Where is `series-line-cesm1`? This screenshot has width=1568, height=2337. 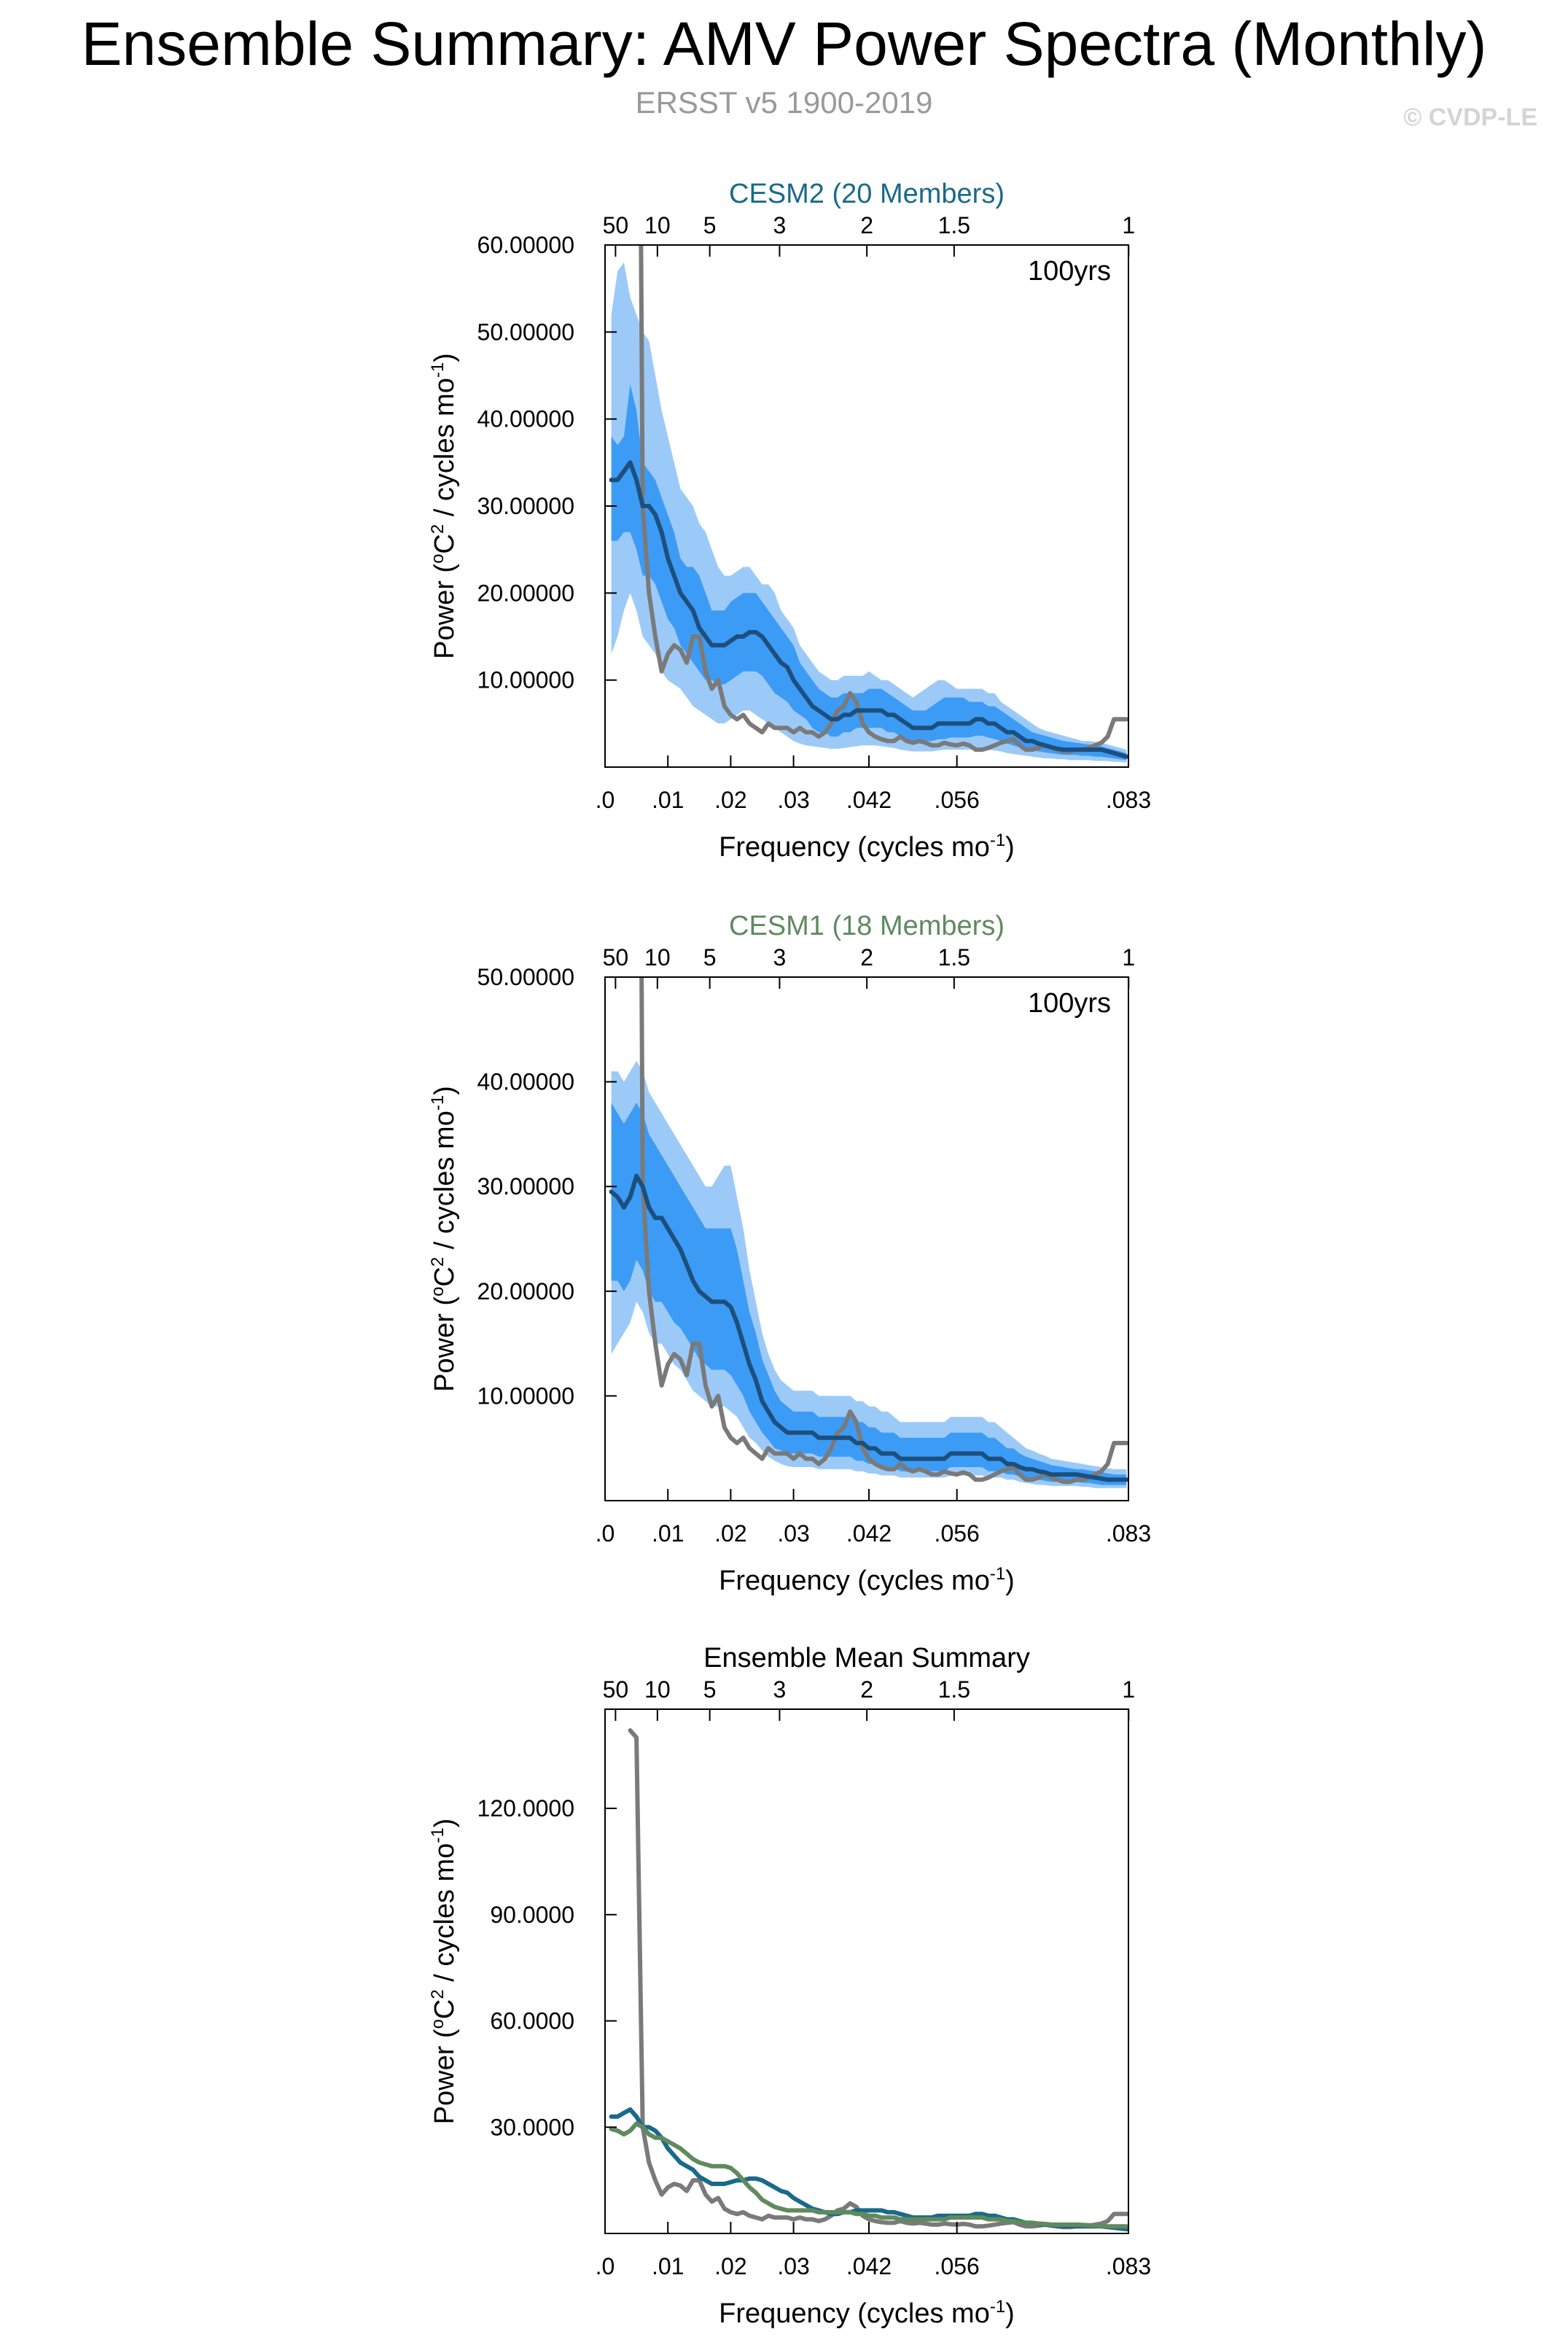 series-line-cesm1 is located at coordinates (868, 2175).